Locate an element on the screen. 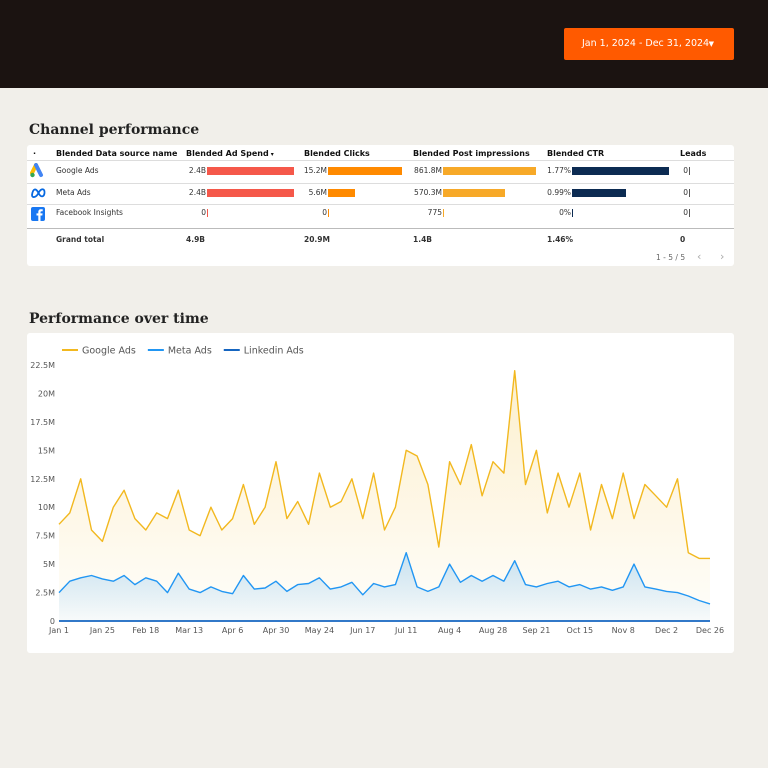  total-name: Grand total is located at coordinates (80, 239).